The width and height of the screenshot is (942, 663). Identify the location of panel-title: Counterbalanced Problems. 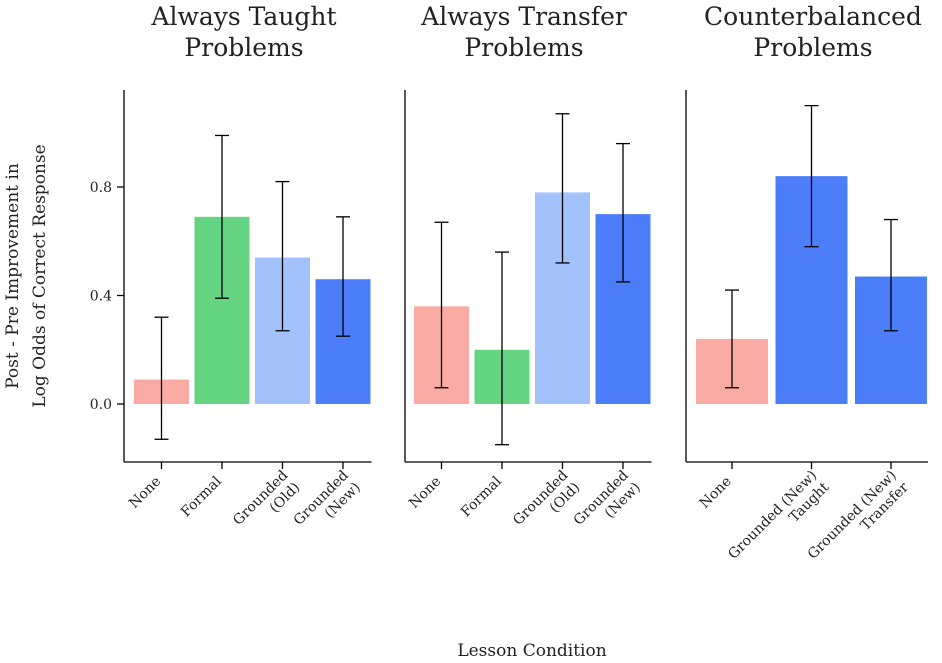
(813, 32).